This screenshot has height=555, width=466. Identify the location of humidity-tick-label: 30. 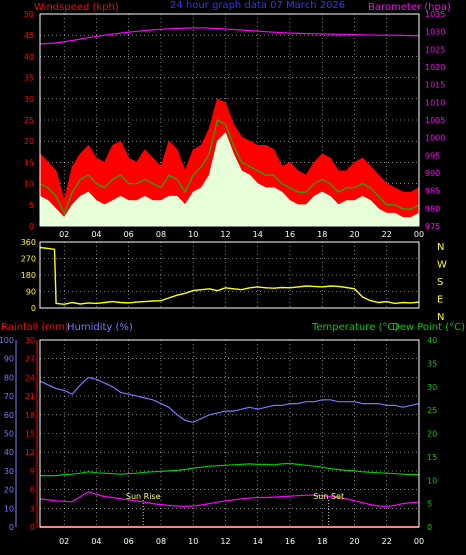
(9, 471).